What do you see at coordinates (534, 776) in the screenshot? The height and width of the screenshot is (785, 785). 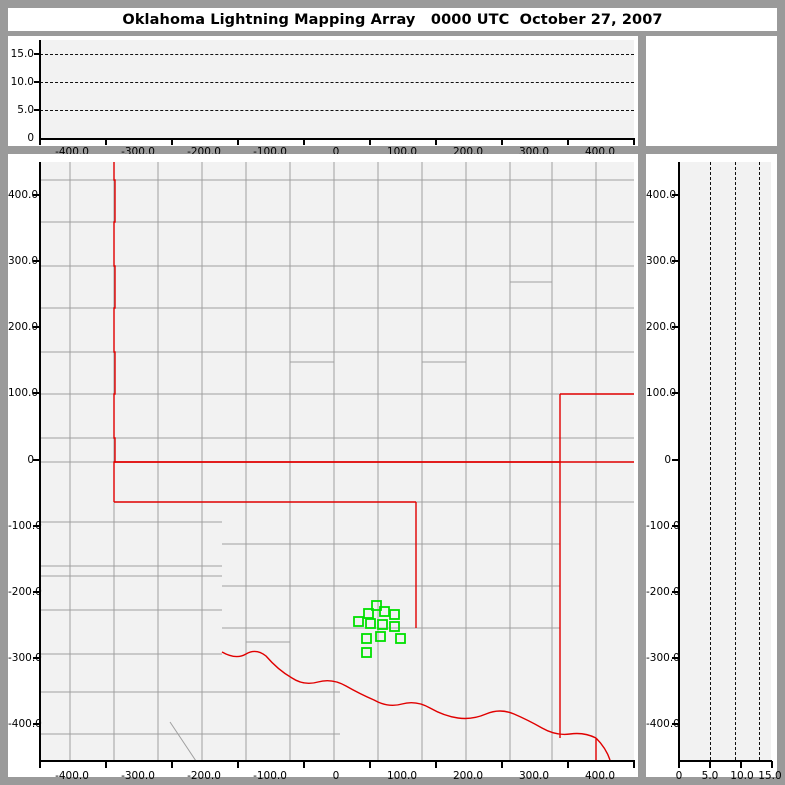 I see `xtick-label: 300.0` at bounding box center [534, 776].